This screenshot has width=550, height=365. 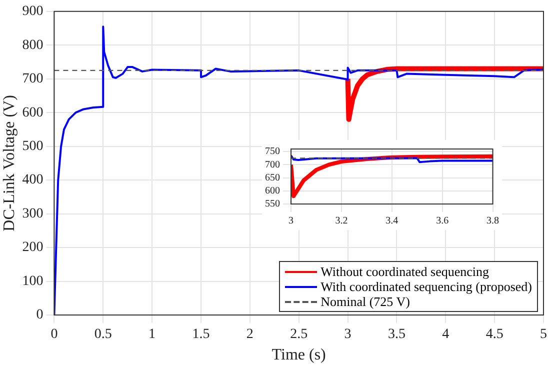 I want to click on x-tick-label: 3.6, so click(x=442, y=221).